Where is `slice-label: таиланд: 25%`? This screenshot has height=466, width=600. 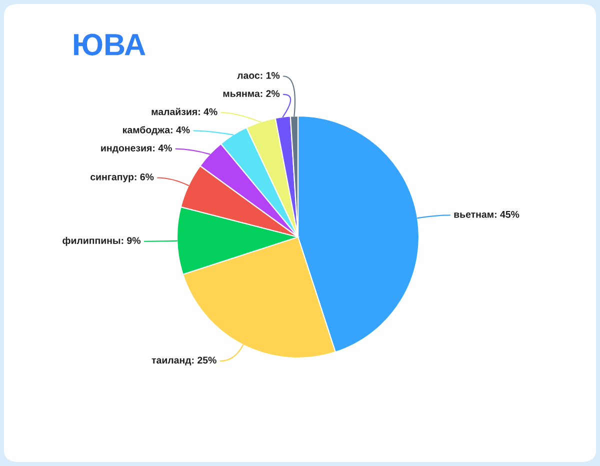 slice-label: таиланд: 25% is located at coordinates (184, 361).